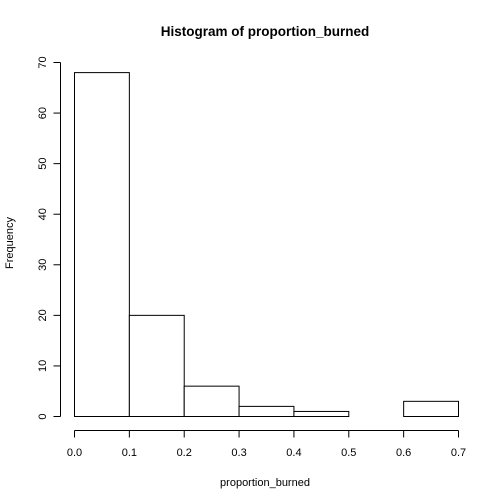 This screenshot has height=504, width=504. I want to click on x-tick-label-6: 0.6, so click(403, 453).